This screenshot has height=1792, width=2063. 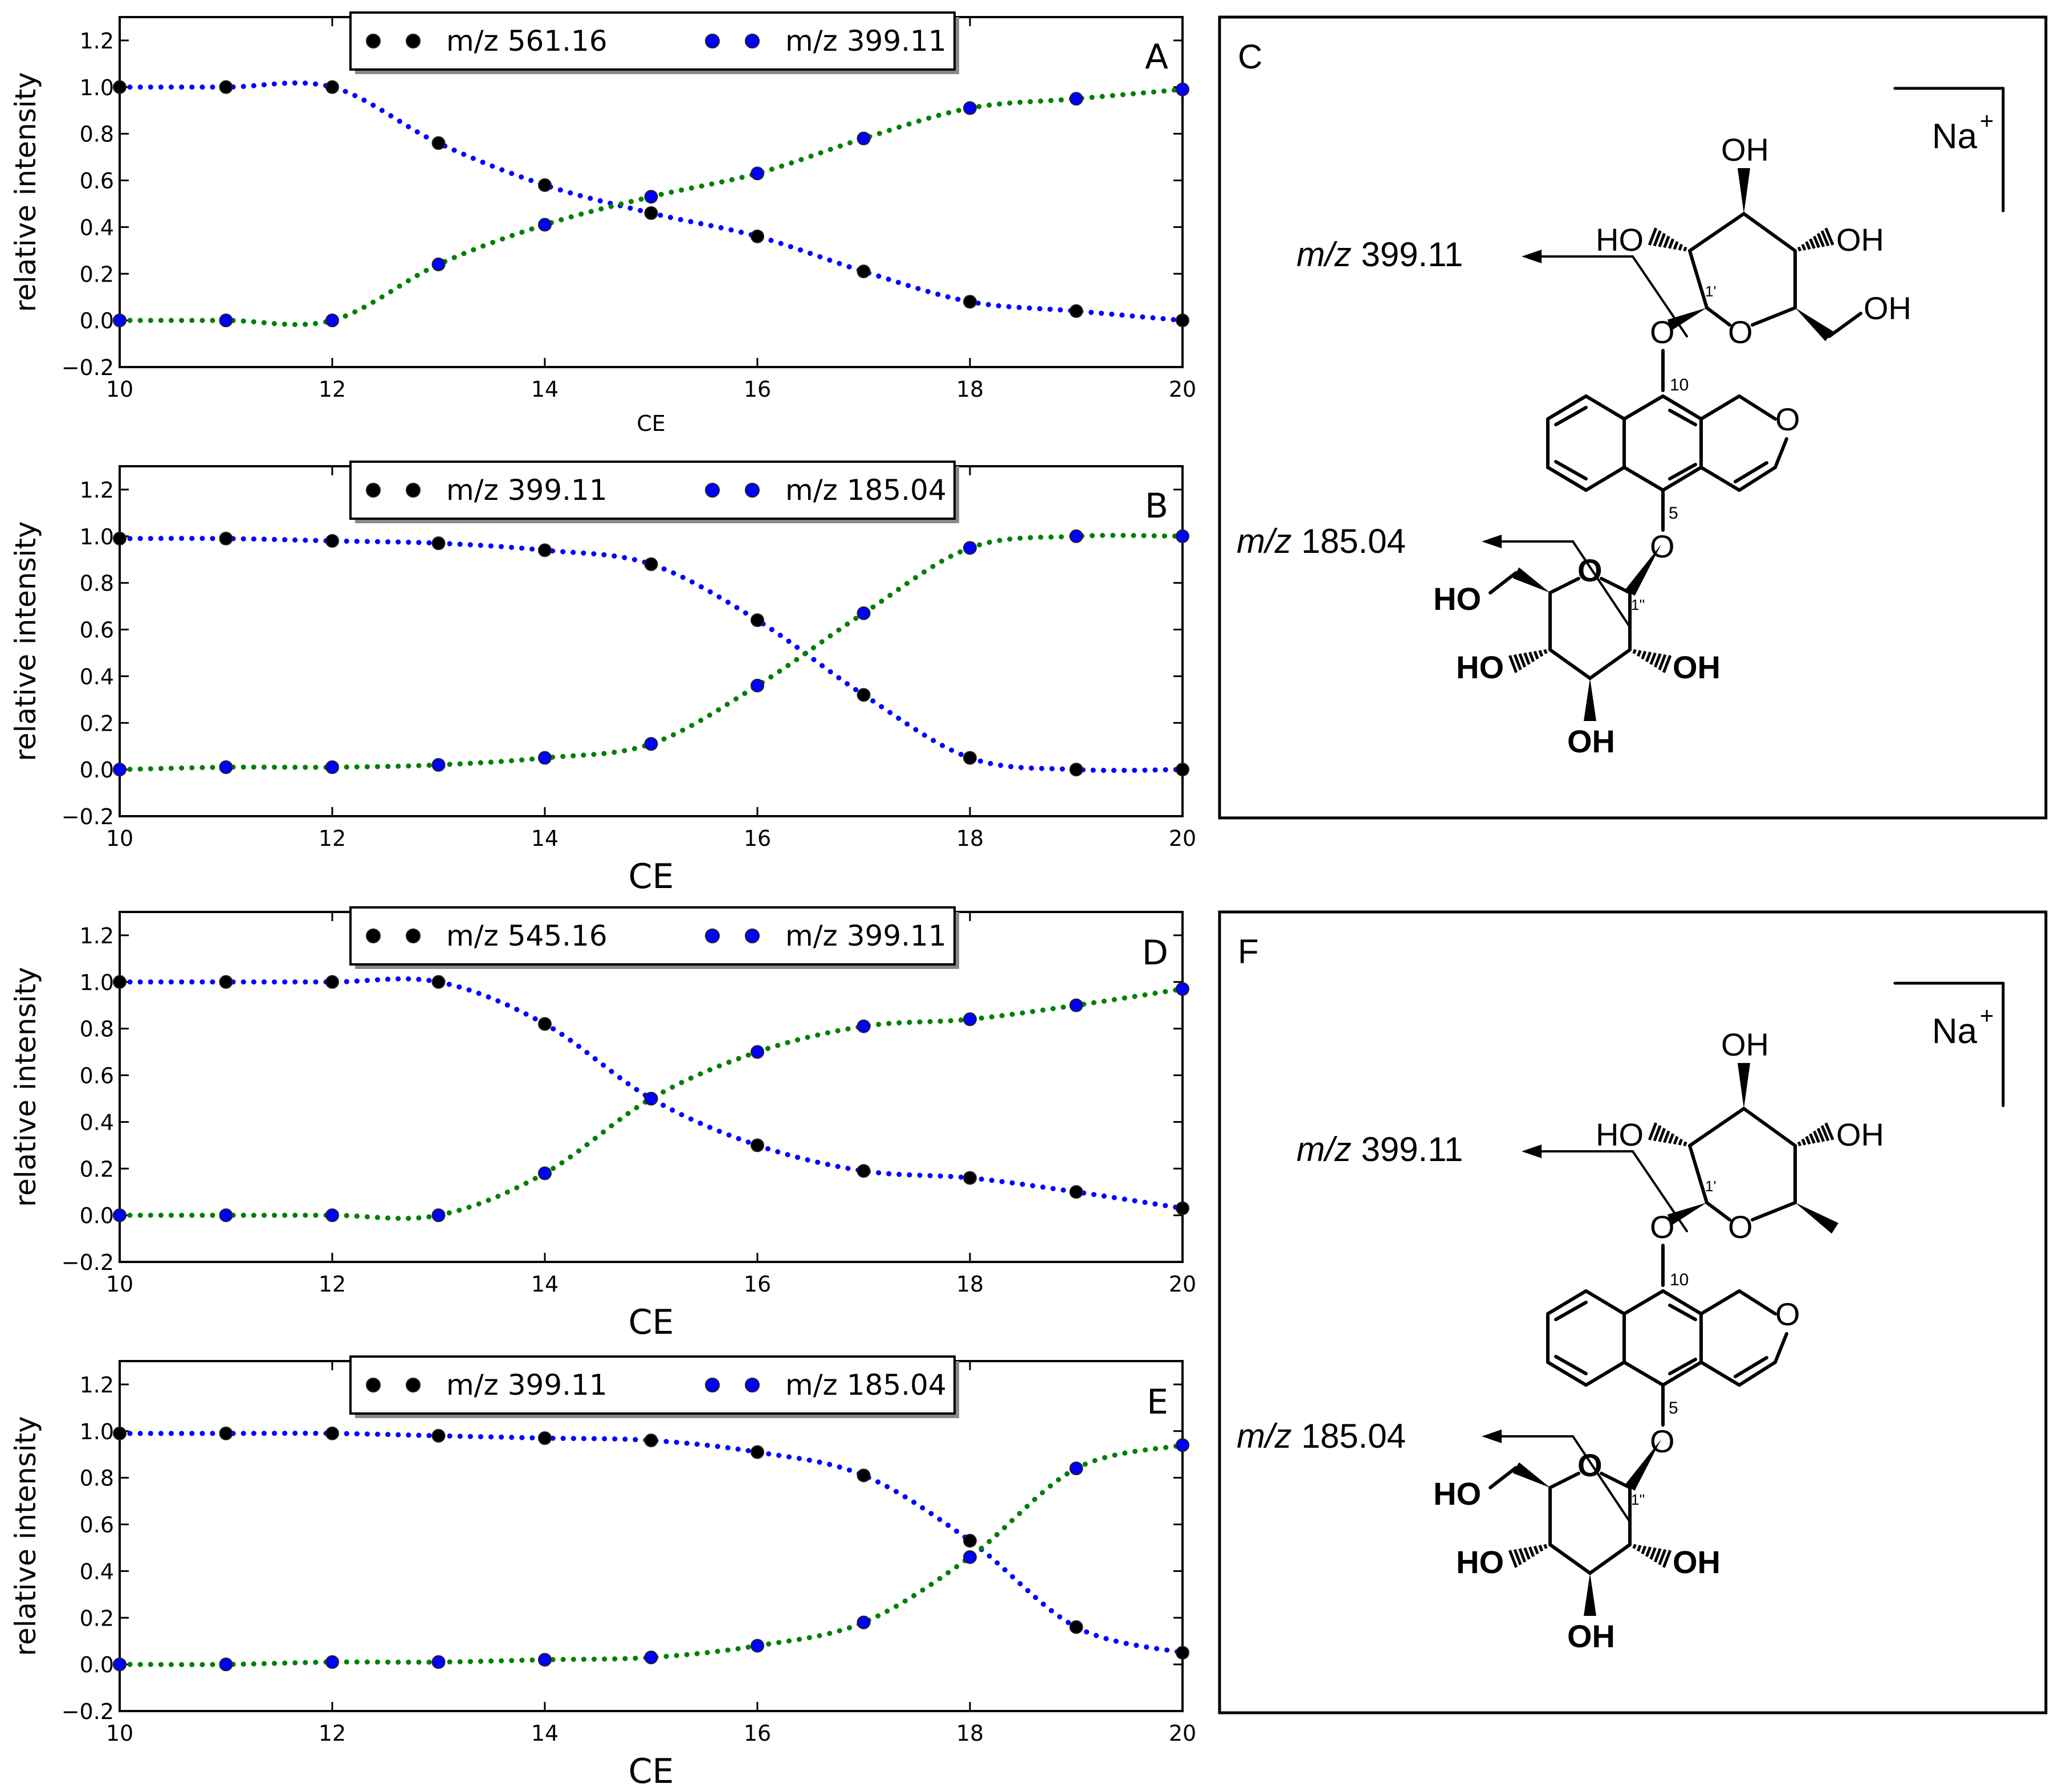 I want to click on position-label: 10, so click(x=1679, y=385).